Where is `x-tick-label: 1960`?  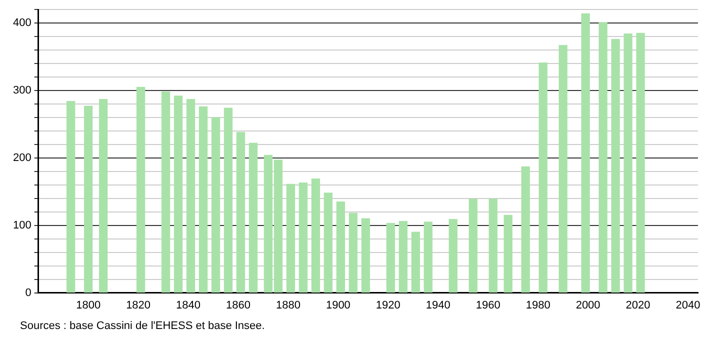 x-tick-label: 1960 is located at coordinates (488, 305).